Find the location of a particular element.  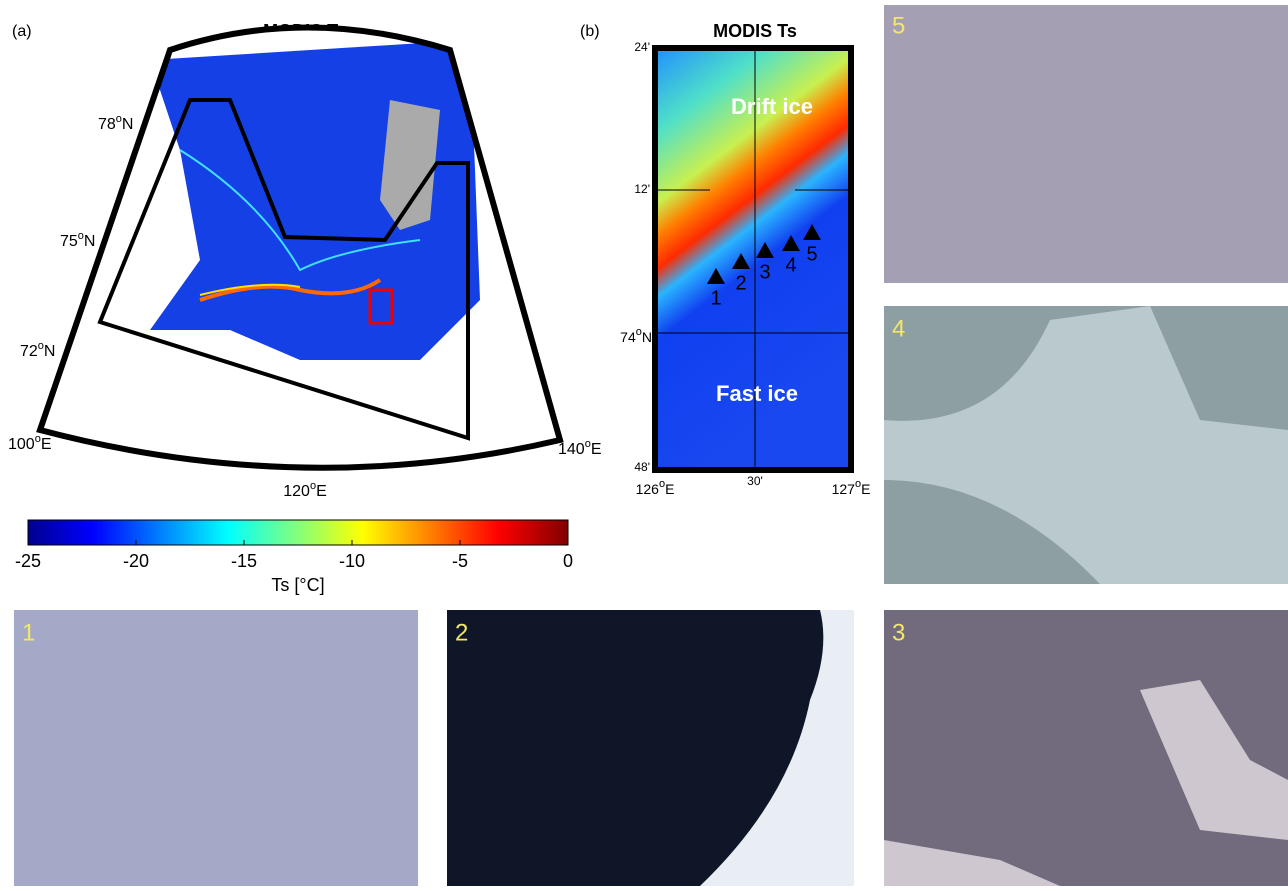

colorbar-tick-label: -15 is located at coordinates (244, 561).